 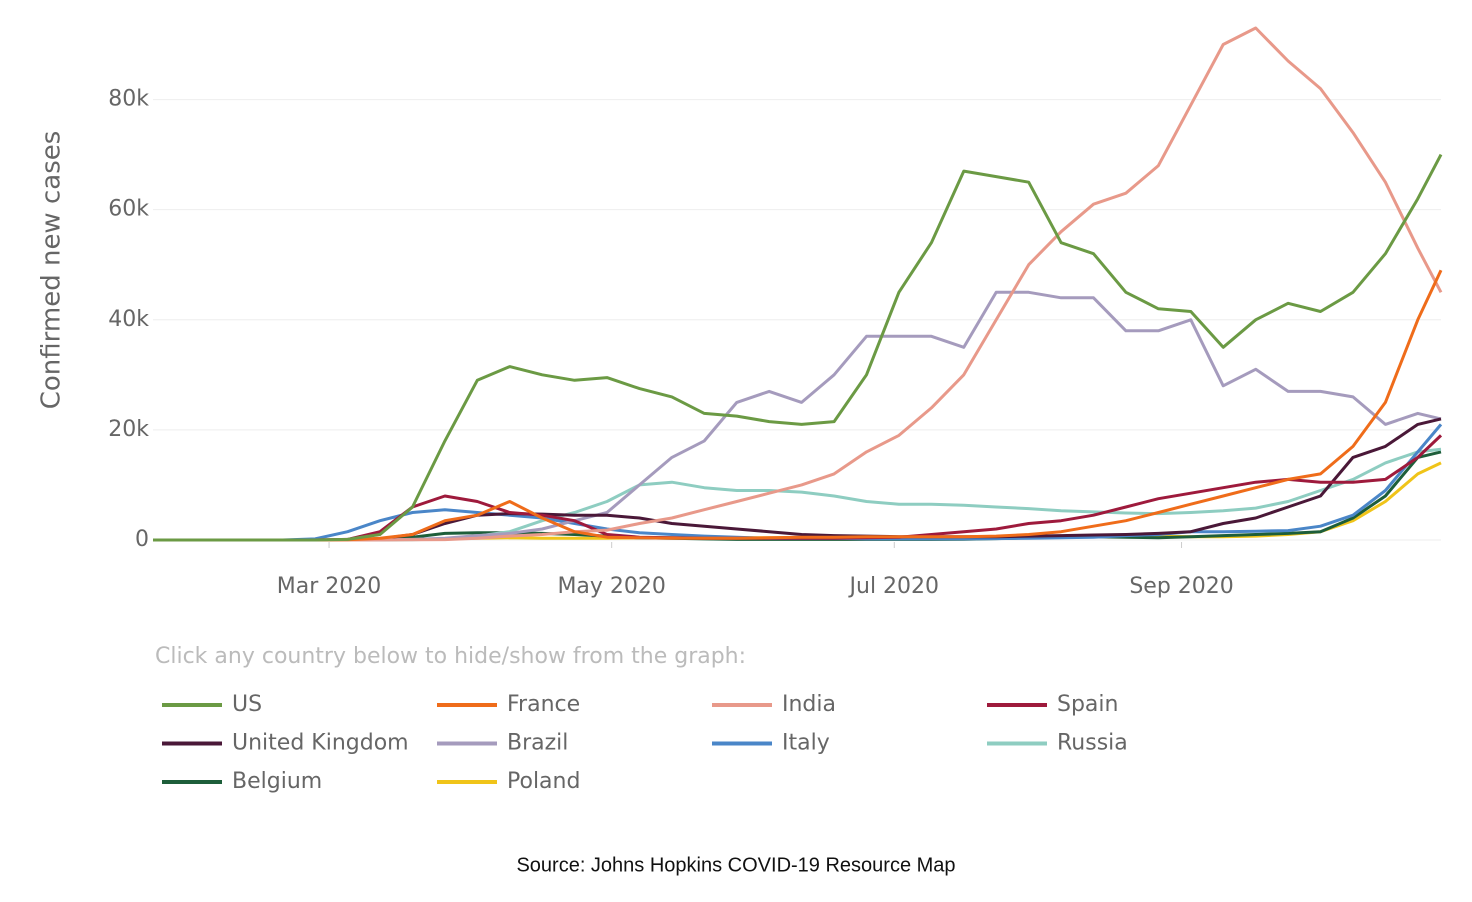 What do you see at coordinates (128, 429) in the screenshot?
I see `y-tick-label: 20k` at bounding box center [128, 429].